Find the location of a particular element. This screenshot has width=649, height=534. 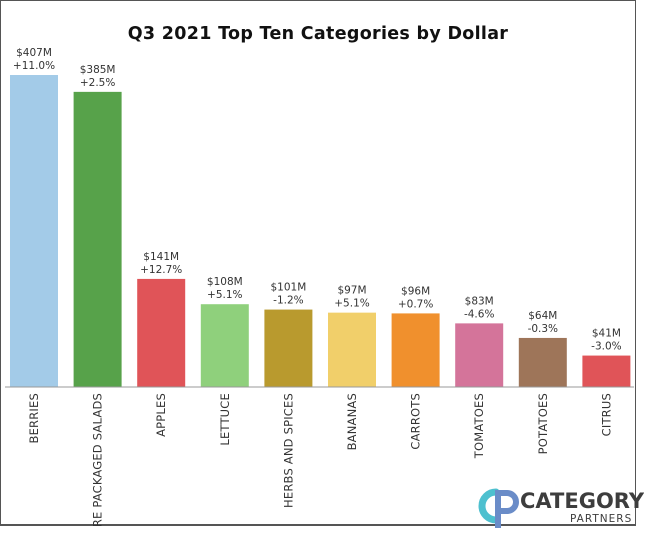

bar-pre-packaged-salads is located at coordinates (97, 239).